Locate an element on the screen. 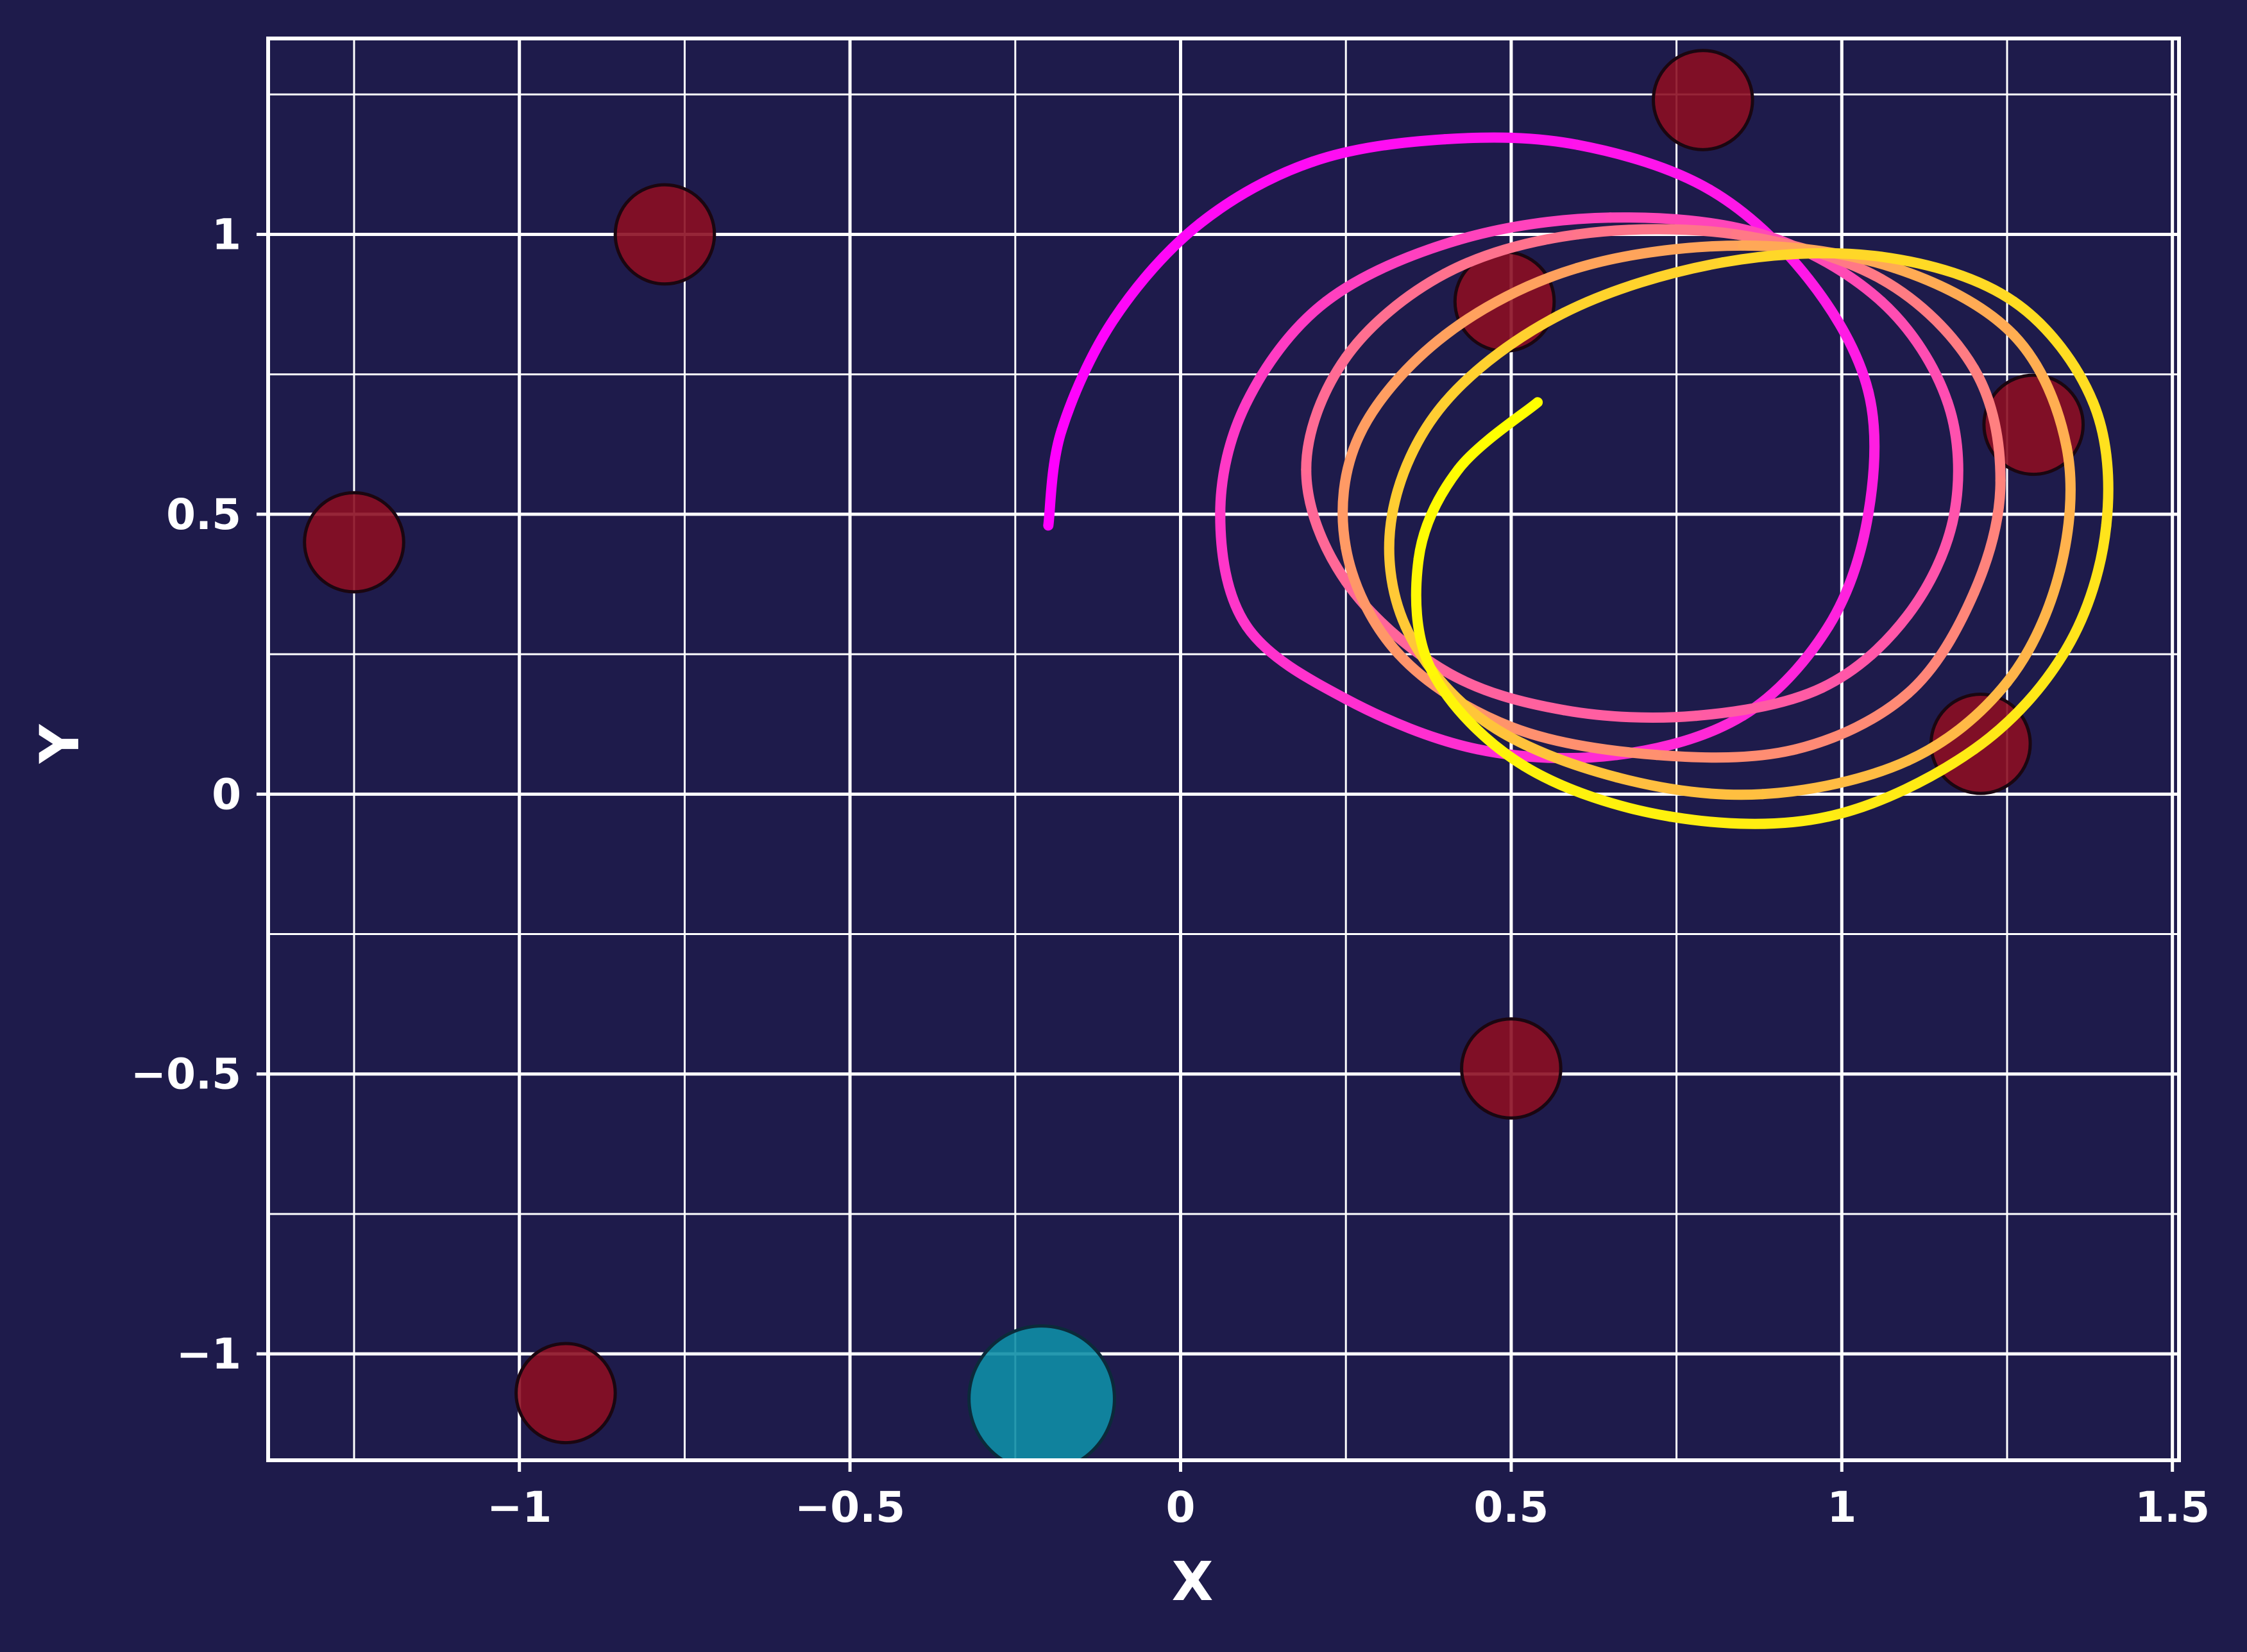 This screenshot has width=2247, height=1652. y-tick-label: 0 is located at coordinates (226, 794).